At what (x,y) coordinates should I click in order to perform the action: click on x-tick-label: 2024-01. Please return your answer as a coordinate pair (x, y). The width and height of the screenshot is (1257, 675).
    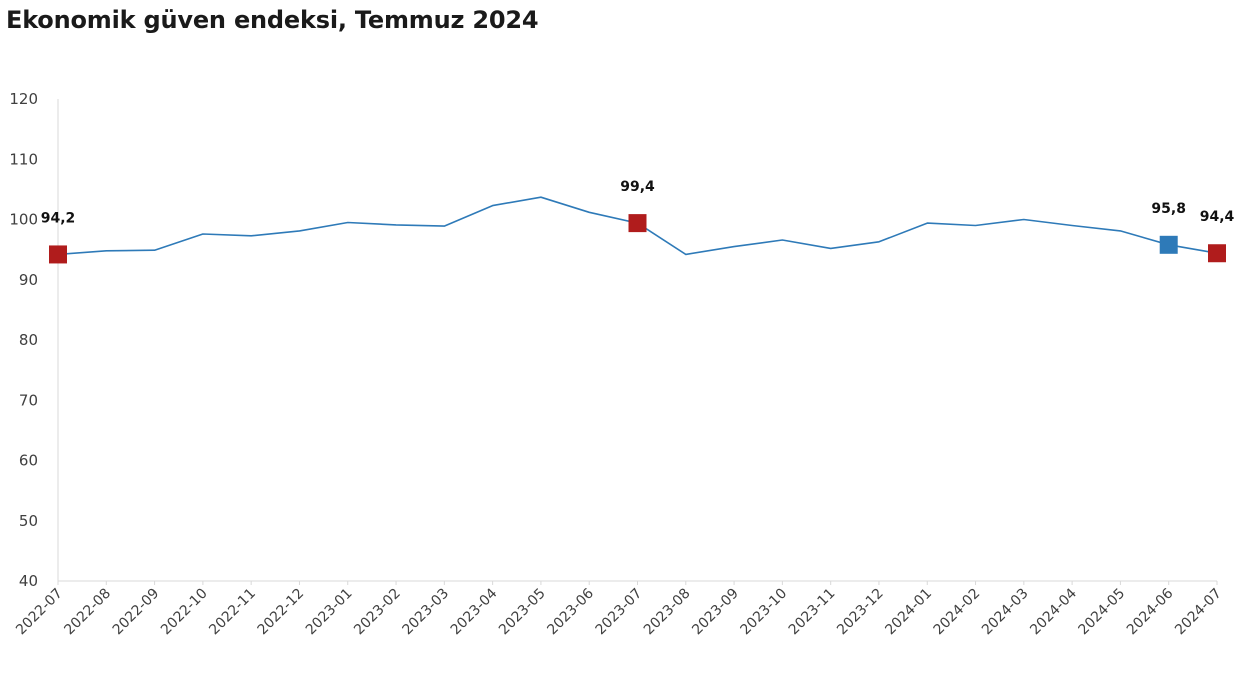
    Looking at the image, I should click on (908, 612).